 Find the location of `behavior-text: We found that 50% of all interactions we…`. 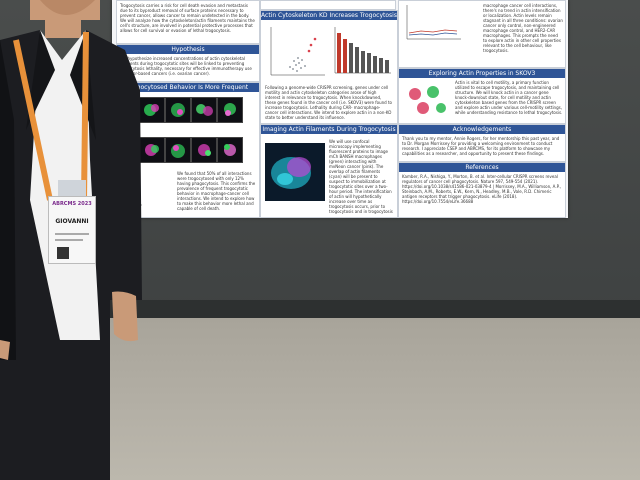

behavior-text: We found that 50% of all interactions we… is located at coordinates (216, 191).